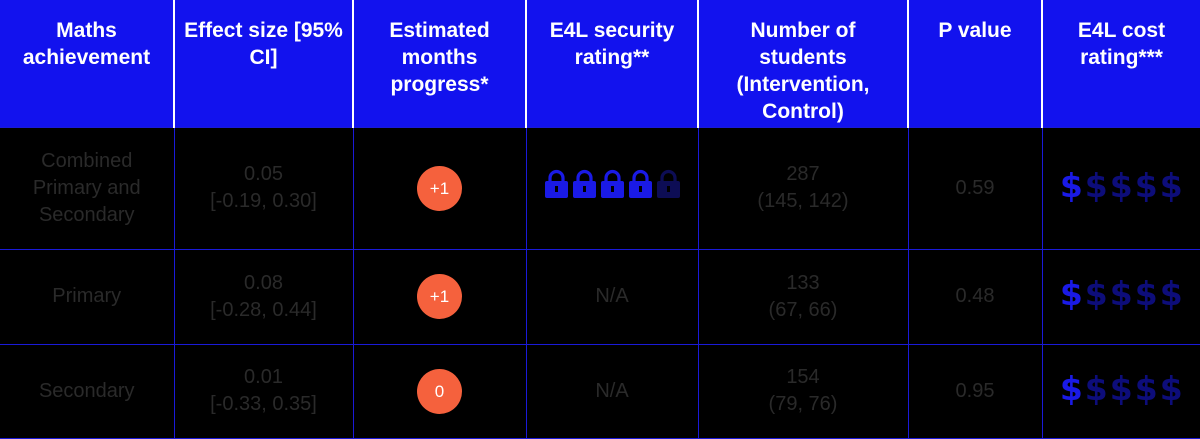 Image resolution: width=1200 pixels, height=439 pixels. Describe the element at coordinates (87, 188) in the screenshot. I see `row-label: Combined Primary and Secondary` at that location.